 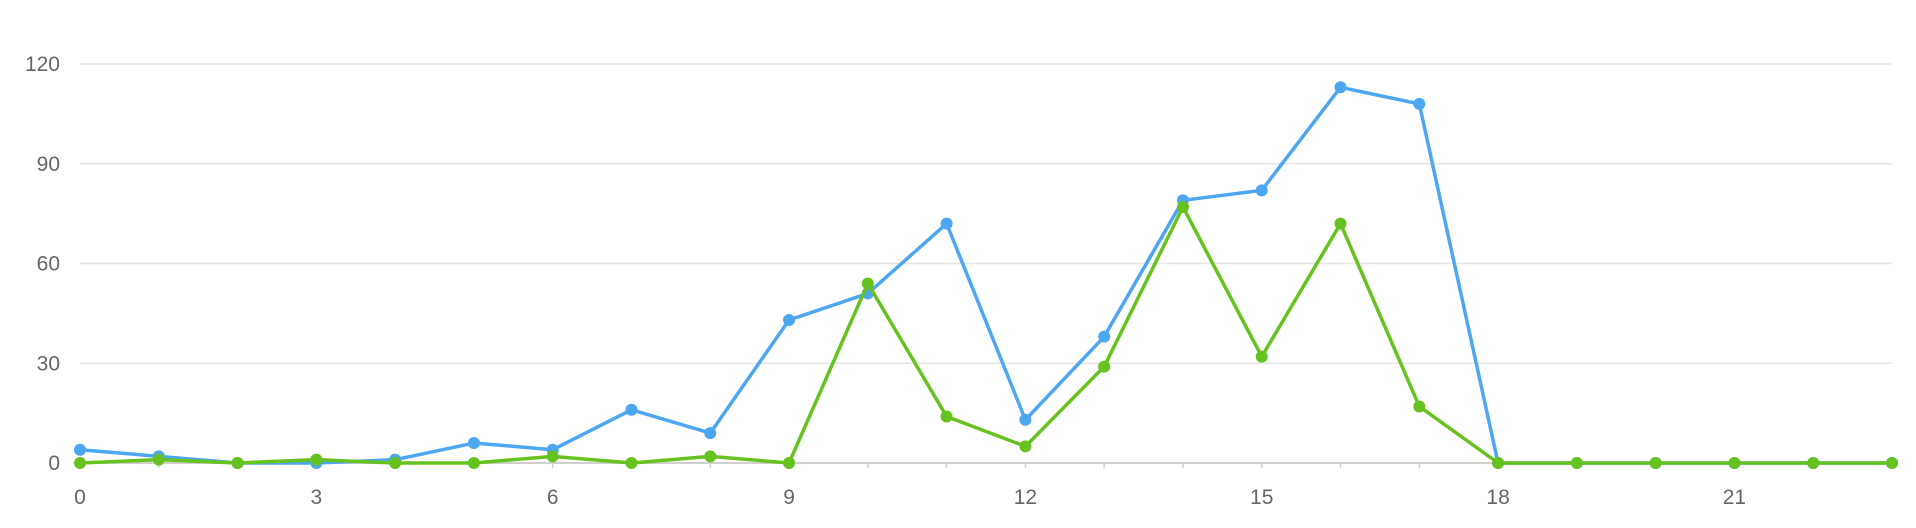 I want to click on x-tick-label: 15, so click(x=1261, y=497).